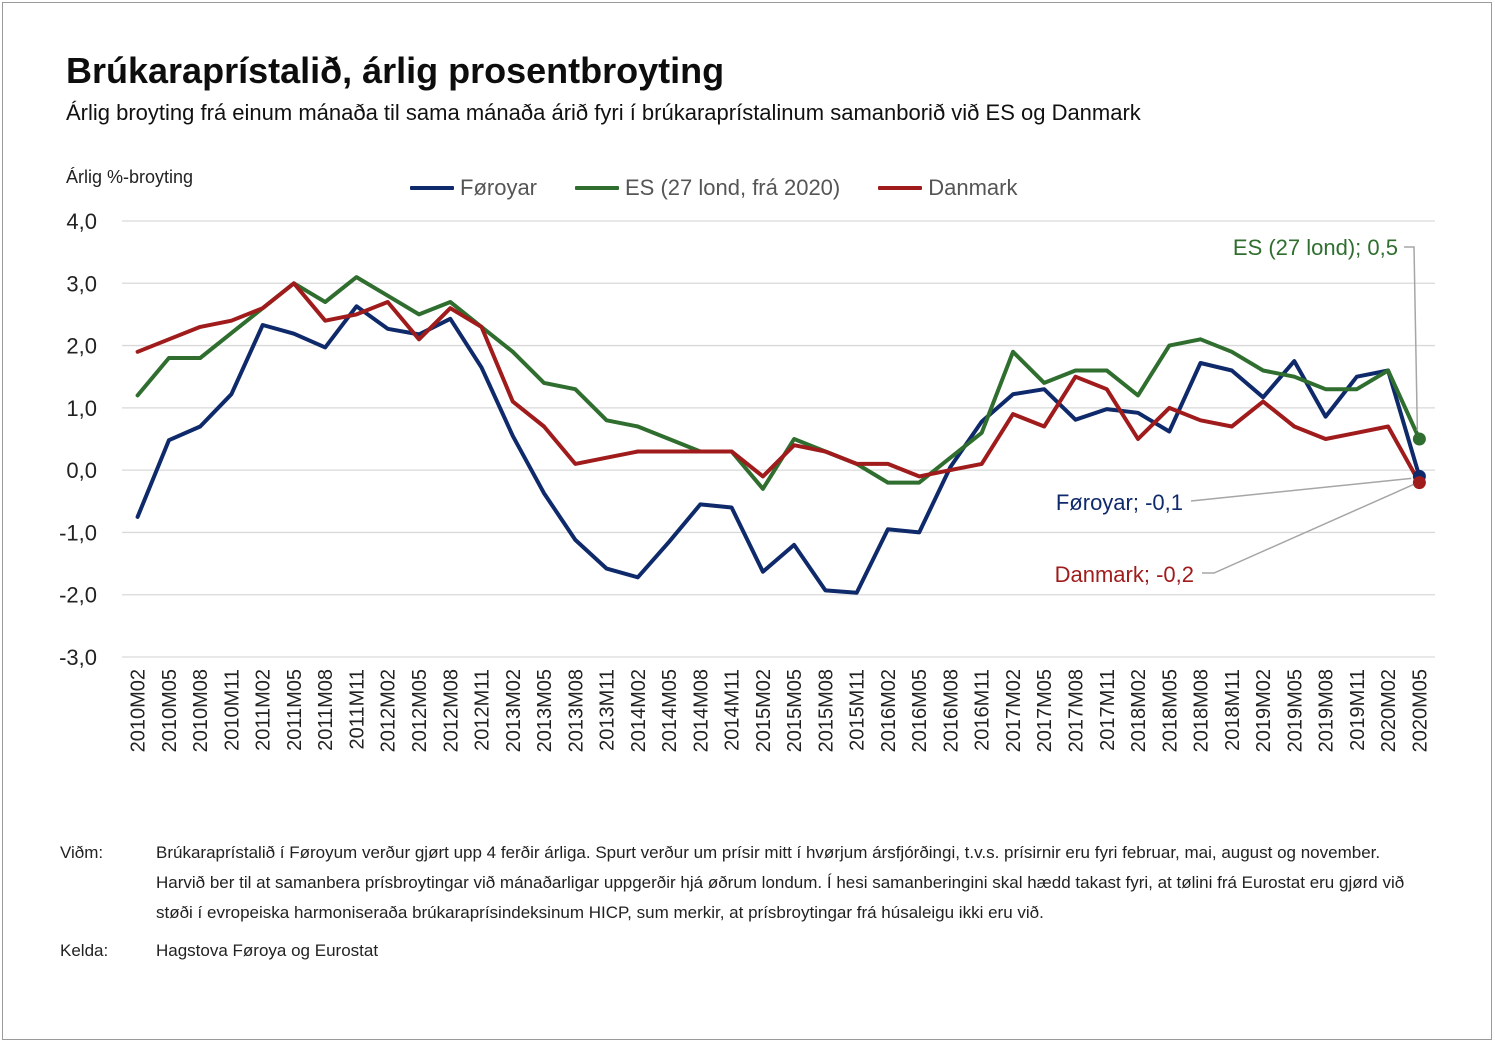 The width and height of the screenshot is (1495, 1043). I want to click on annotation-label: Danmark; -0,2, so click(1124, 574).